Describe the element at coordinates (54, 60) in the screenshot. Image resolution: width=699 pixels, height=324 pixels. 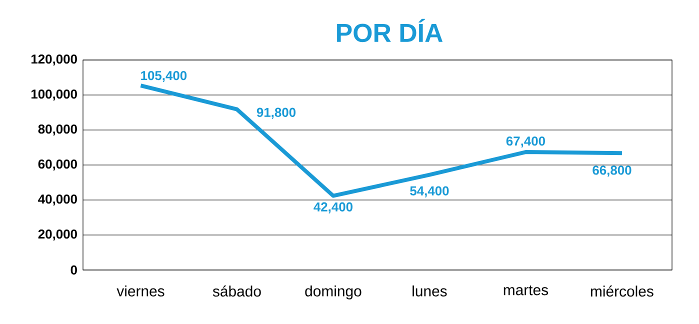
I see `y-tick-label: 120,000` at that location.